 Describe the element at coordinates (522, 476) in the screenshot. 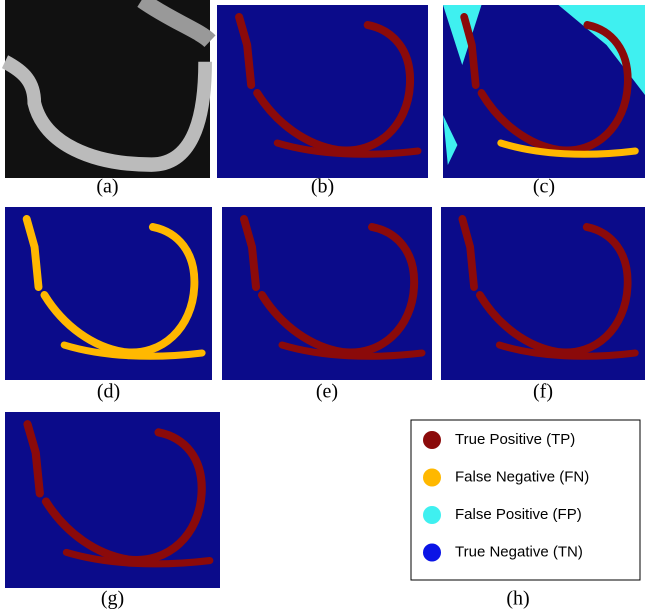

I see `legend-label: False Negative (FN)` at that location.